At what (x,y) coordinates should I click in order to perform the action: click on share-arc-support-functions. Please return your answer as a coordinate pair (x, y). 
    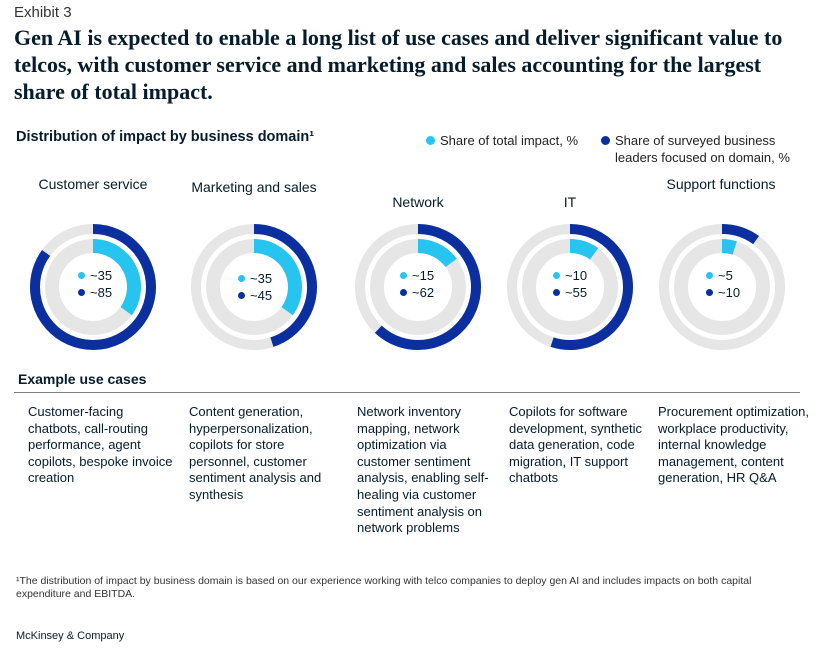
    Looking at the image, I should click on (729, 247).